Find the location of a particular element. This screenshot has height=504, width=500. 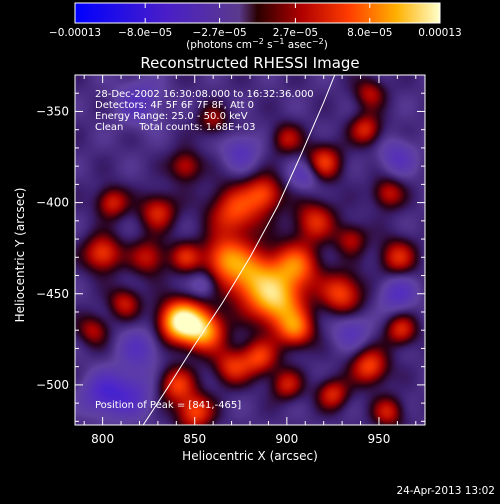

y-axis-label: Heliocentric Y (arcsec) is located at coordinates (20, 255).